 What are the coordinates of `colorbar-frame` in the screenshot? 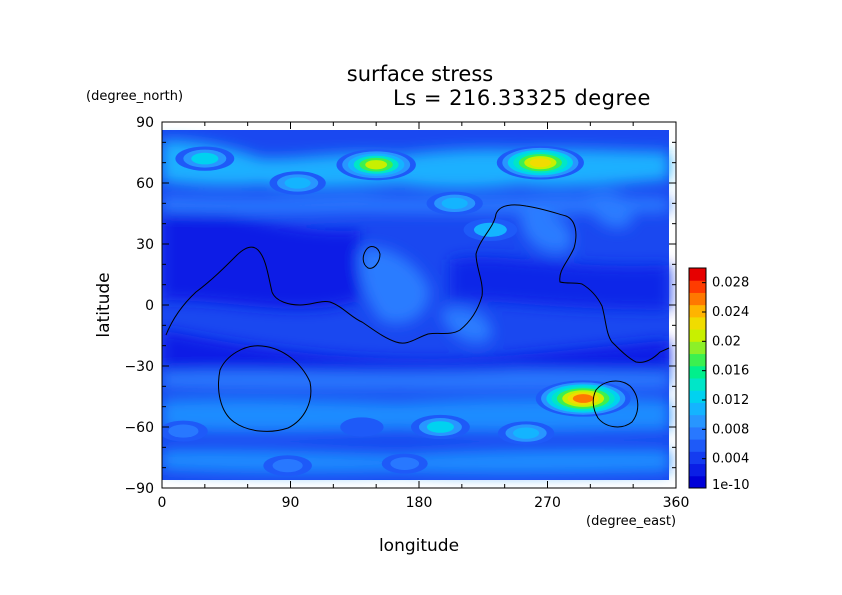 It's located at (697, 378).